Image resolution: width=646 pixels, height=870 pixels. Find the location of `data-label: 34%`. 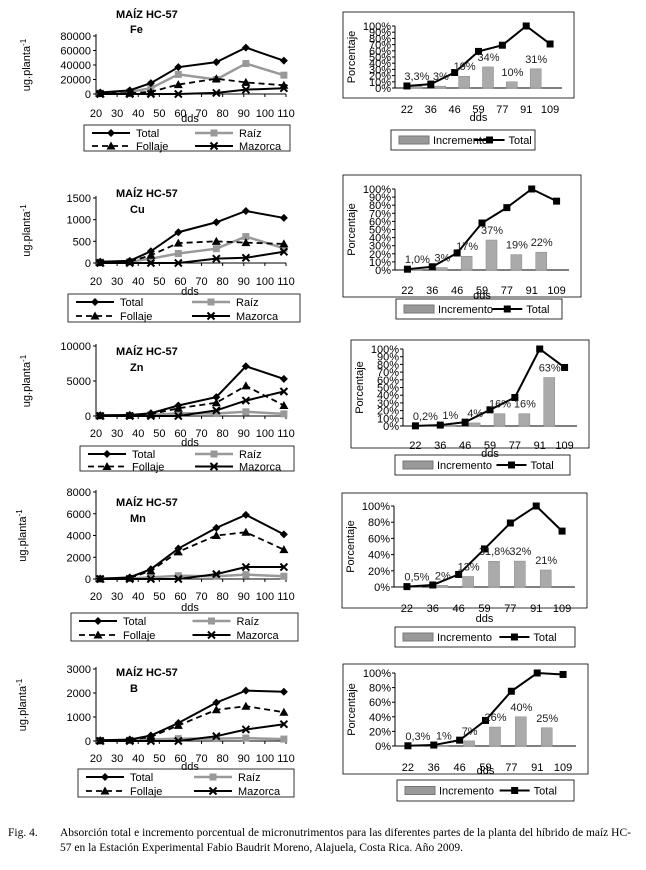

data-label: 34% is located at coordinates (488, 58).